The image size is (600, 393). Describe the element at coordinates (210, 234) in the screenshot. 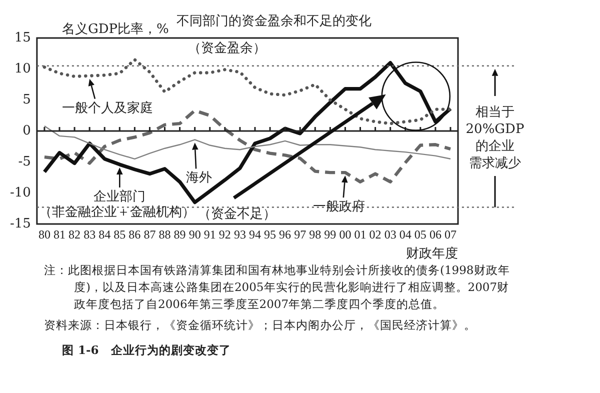

I see `x-tick-label: 91` at that location.